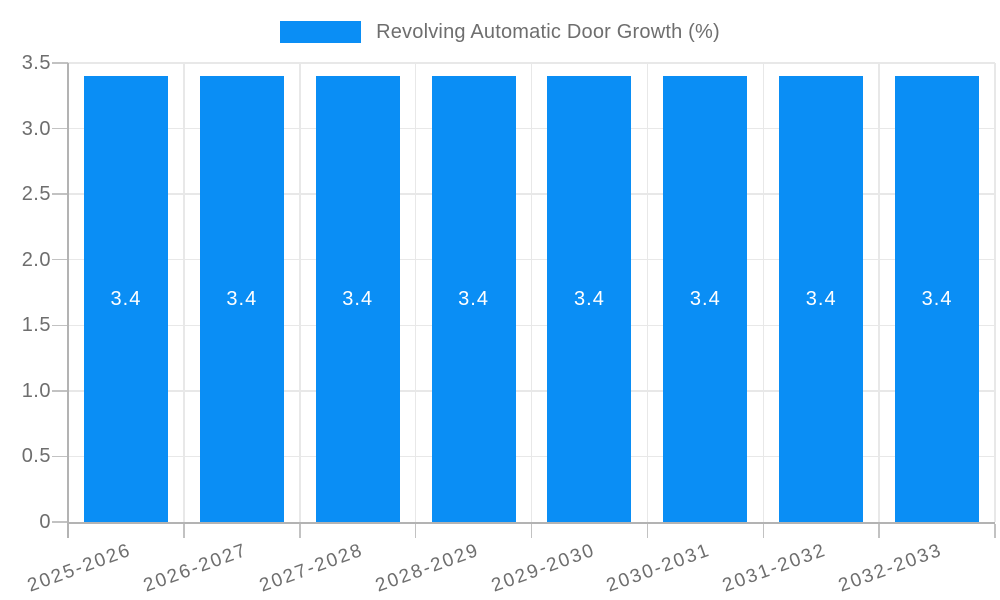 Image resolution: width=1000 pixels, height=600 pixels. What do you see at coordinates (195, 568) in the screenshot?
I see `x-axis-label: 2026-2027` at bounding box center [195, 568].